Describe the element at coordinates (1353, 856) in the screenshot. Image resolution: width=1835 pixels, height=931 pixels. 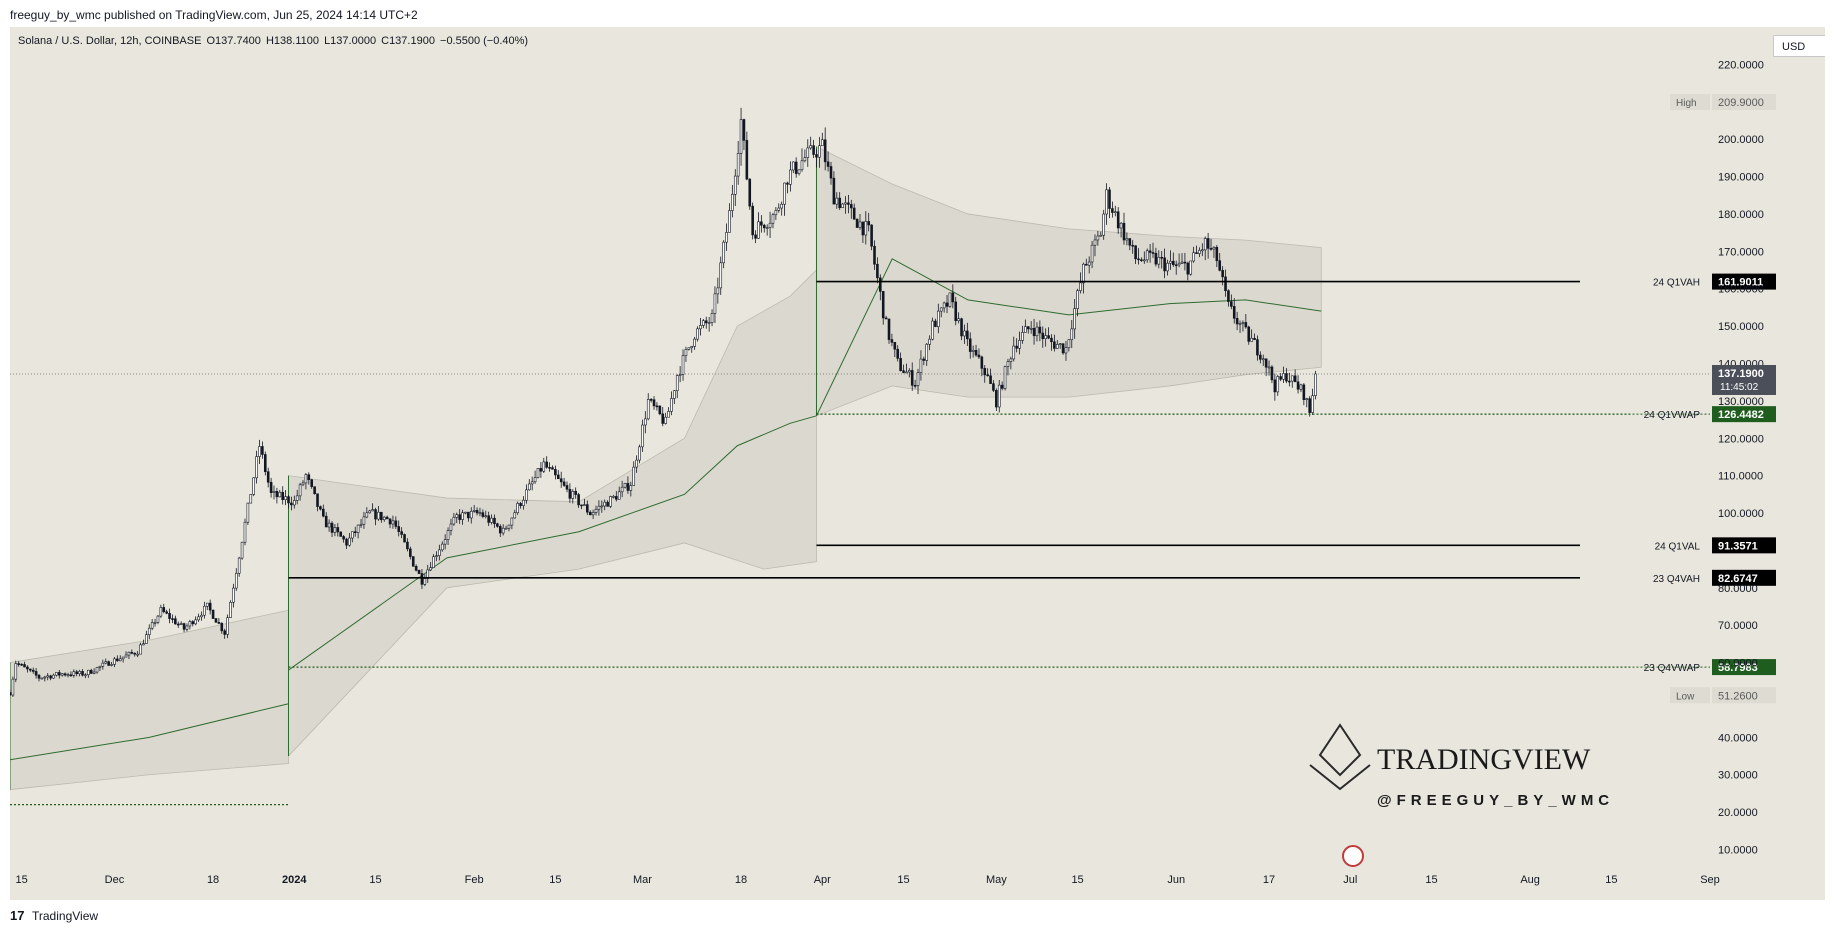
I see `event-flag-icon` at that location.